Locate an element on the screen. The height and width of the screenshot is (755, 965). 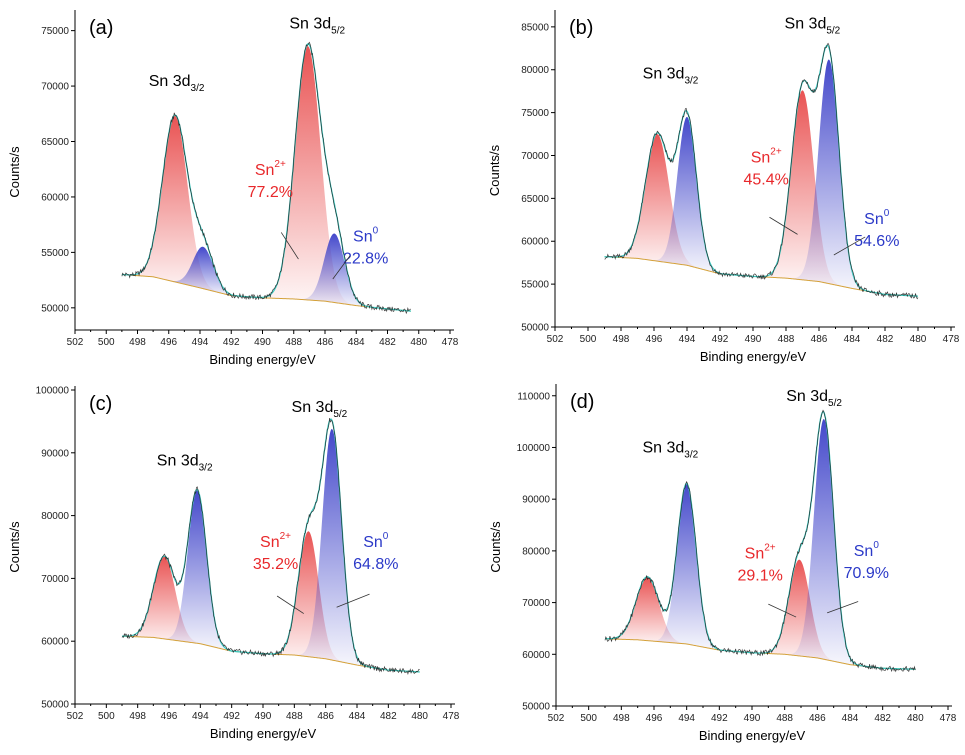
x-tick-label: 492 is located at coordinates (231, 342).